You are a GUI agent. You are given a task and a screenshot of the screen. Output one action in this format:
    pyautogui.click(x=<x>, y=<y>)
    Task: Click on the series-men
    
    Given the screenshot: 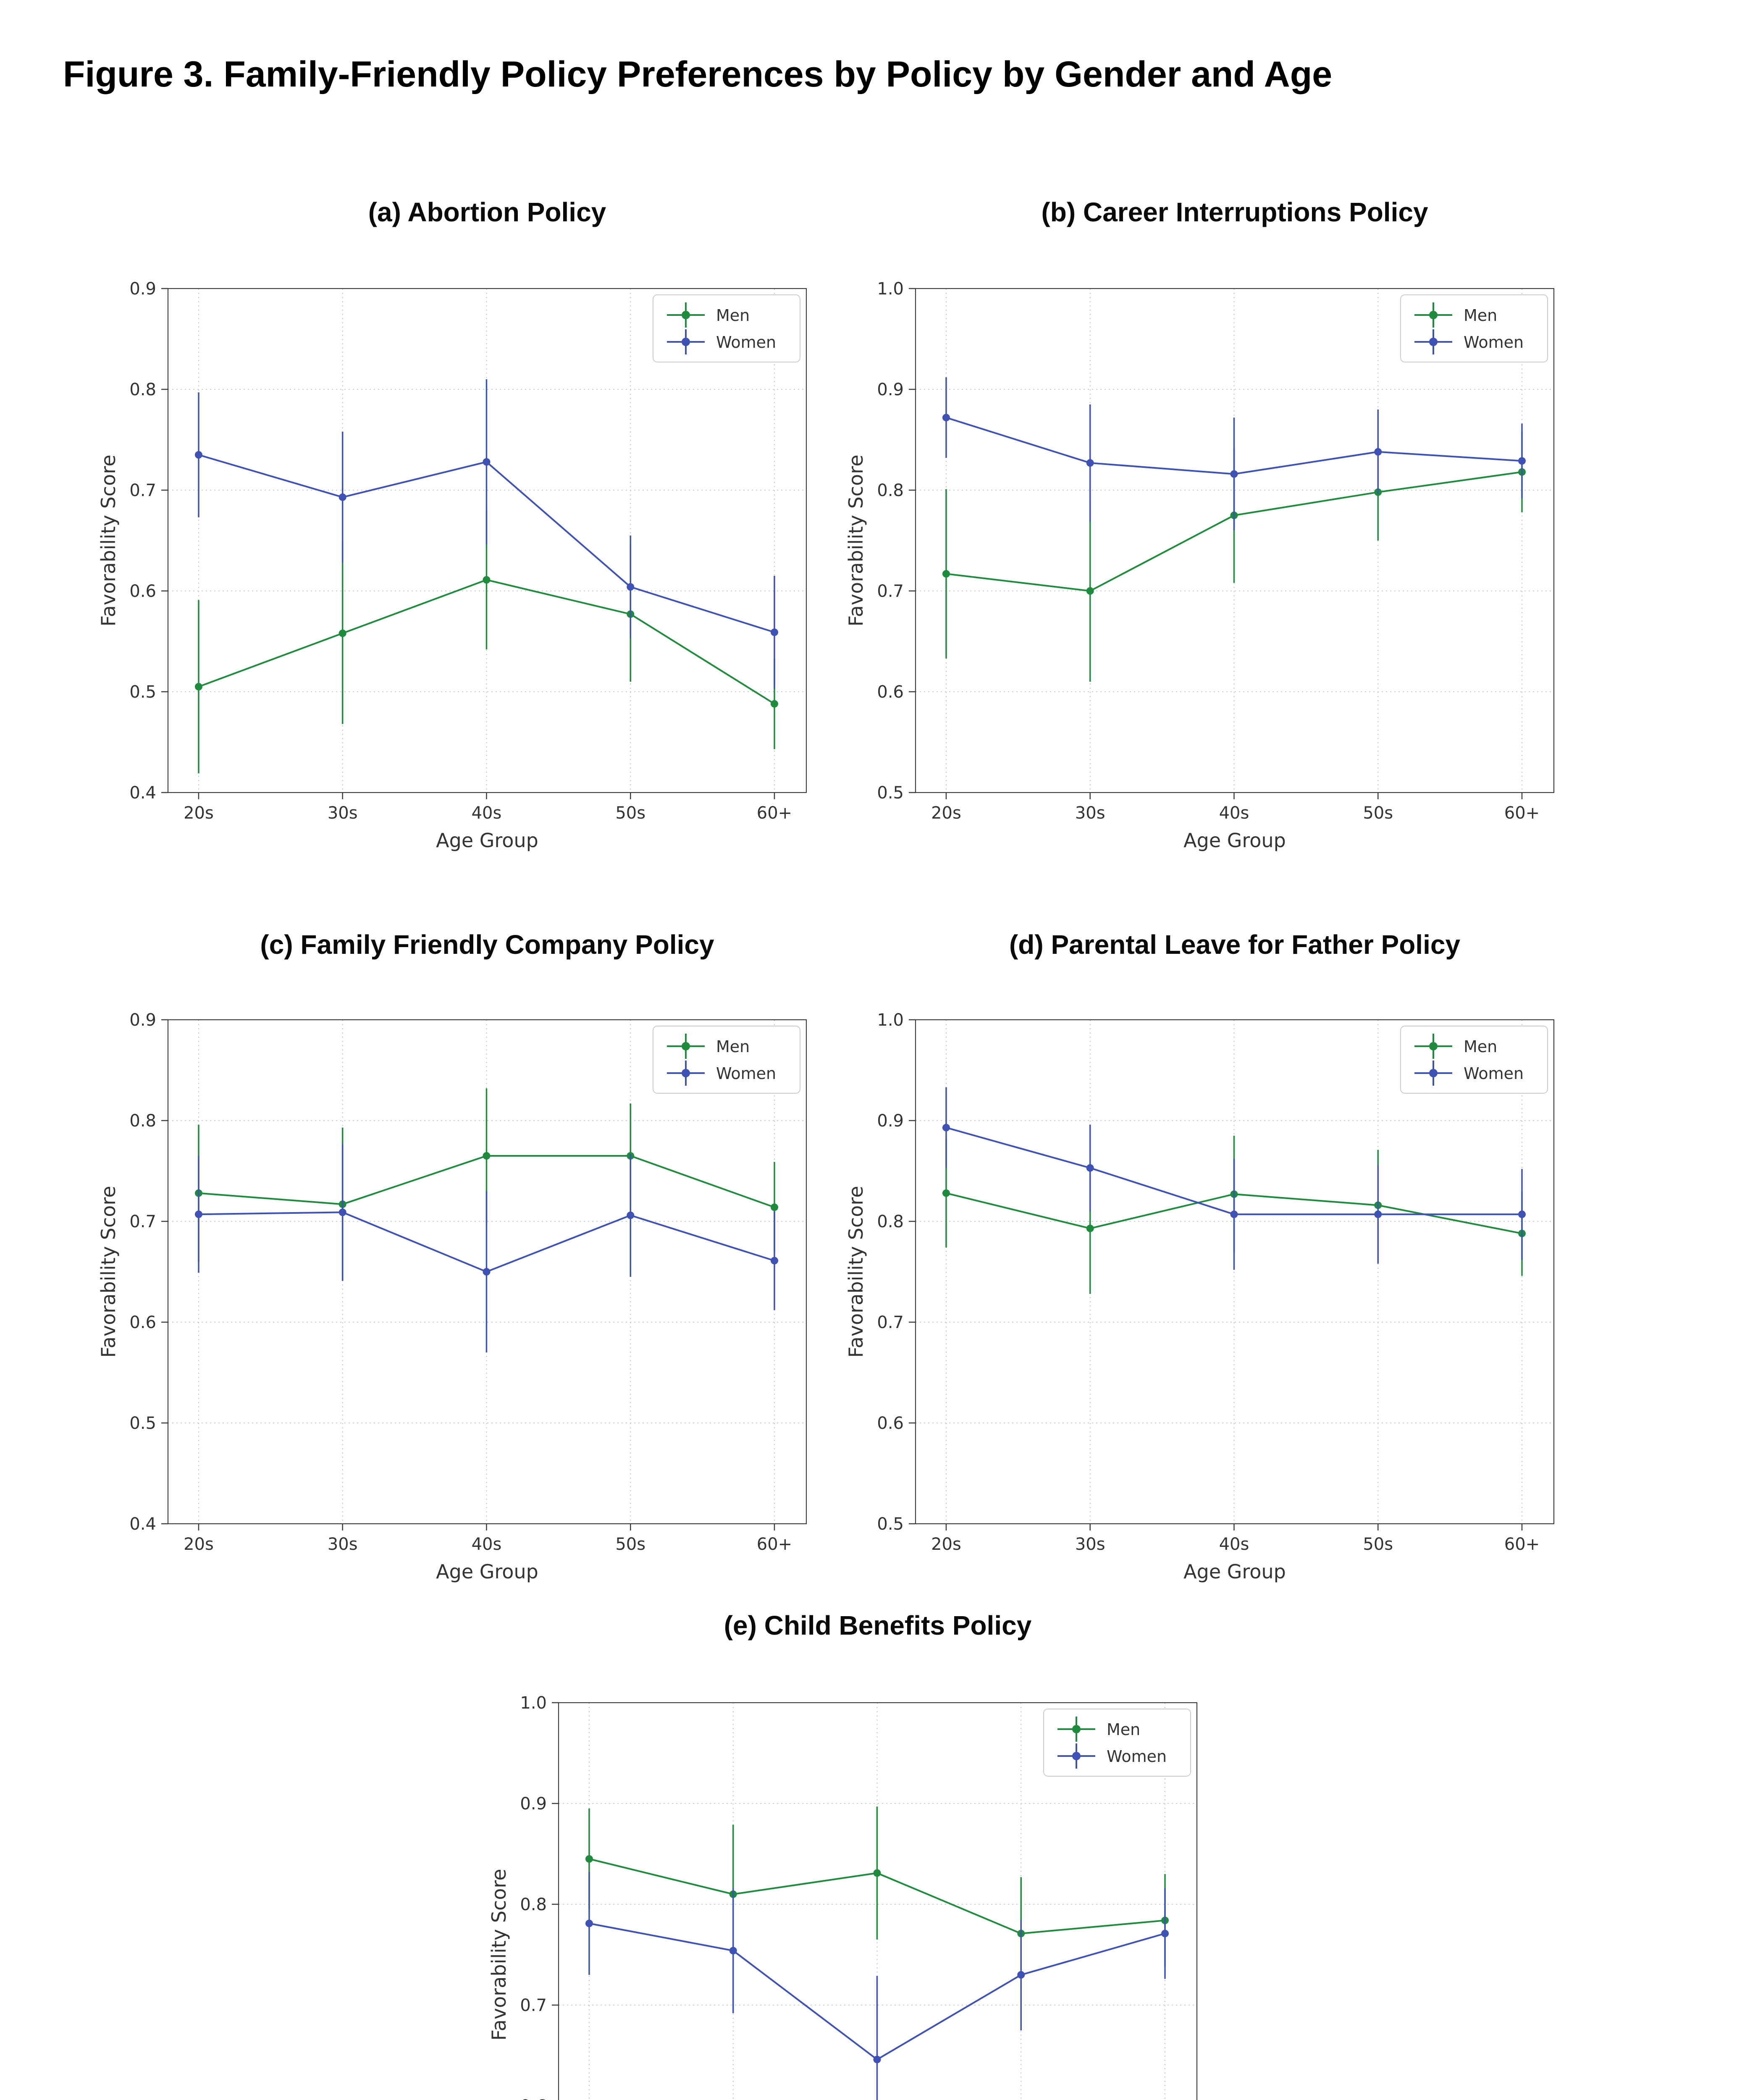 What is the action you would take?
    pyautogui.click(x=877, y=1898)
    